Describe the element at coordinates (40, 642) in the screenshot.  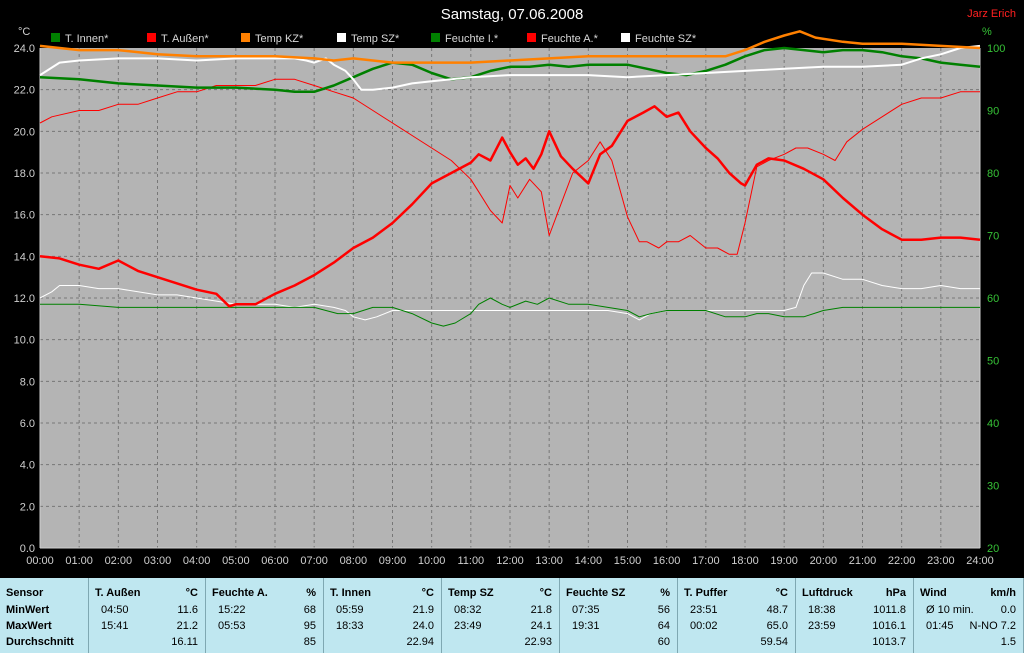
I see `row-label: Durchschnitt` at that location.